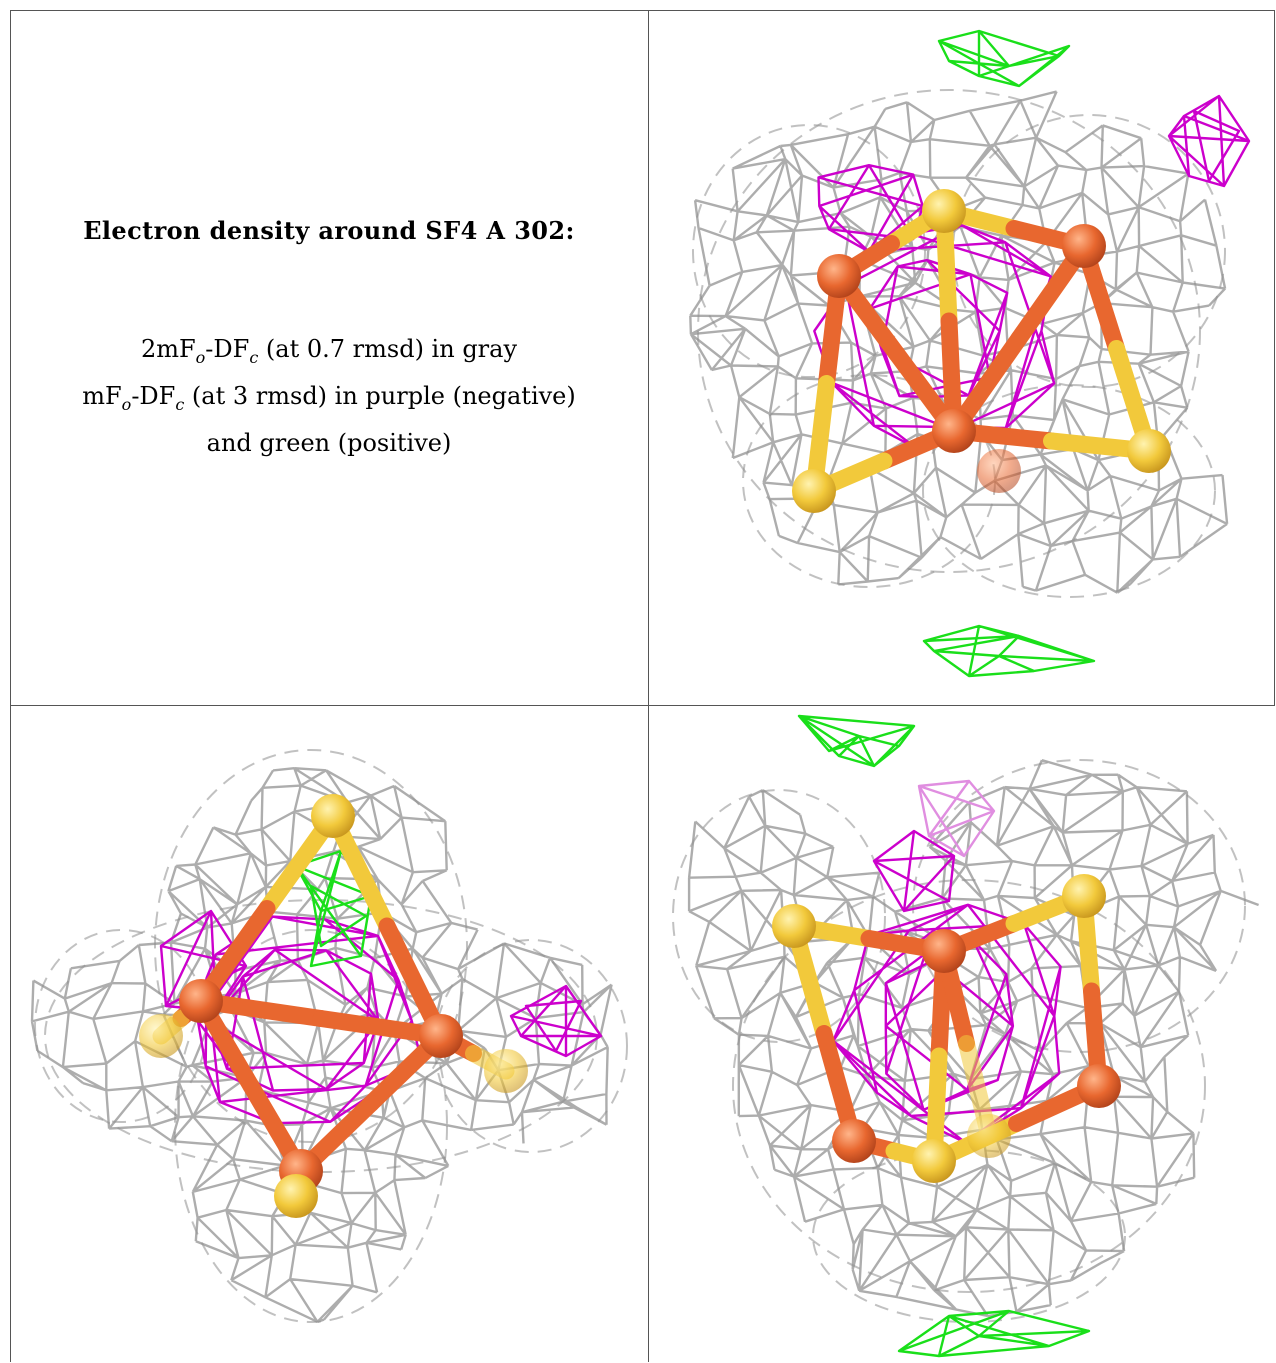  What do you see at coordinates (254, 357) in the screenshot?
I see `line1-sub-c: c` at bounding box center [254, 357].